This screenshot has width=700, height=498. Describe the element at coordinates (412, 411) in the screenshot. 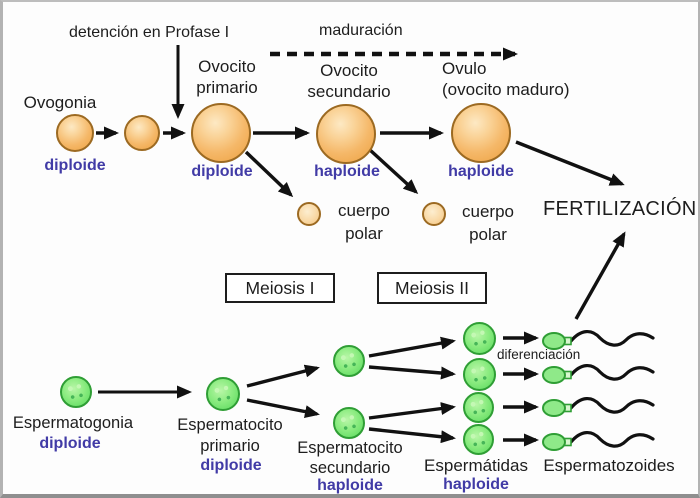

I see `arrow-meiosis2-sperm-c` at that location.